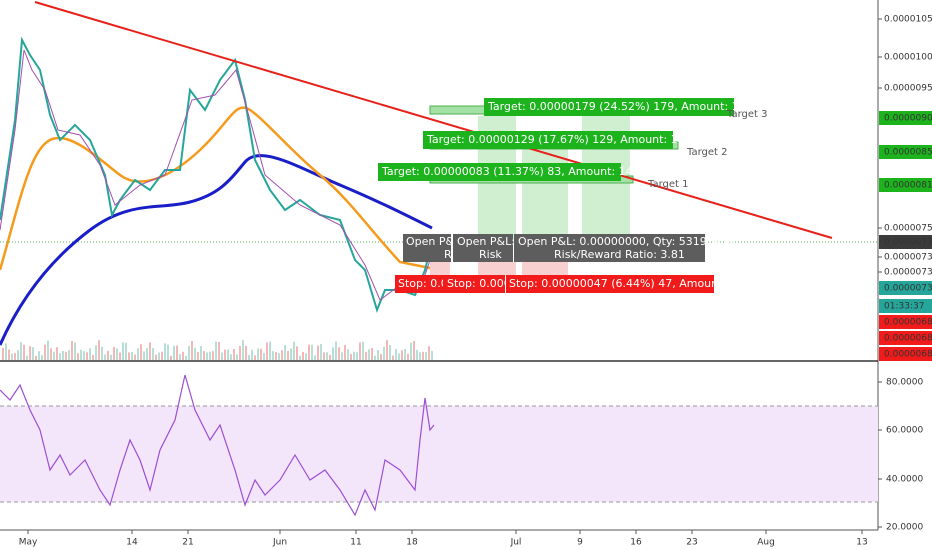 Image resolution: width=932 pixels, height=550 pixels. I want to click on price-label: 0.00000683, so click(908, 339).